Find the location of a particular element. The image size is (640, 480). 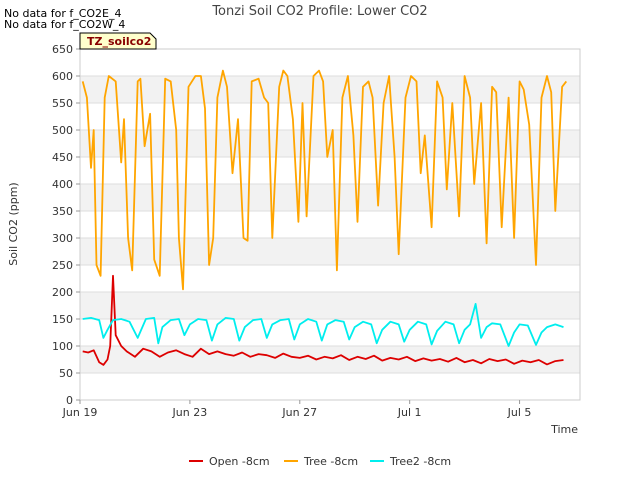

chart-title: Tonzi Soil CO2 Profile: Lower CO2 is located at coordinates (319, 11).